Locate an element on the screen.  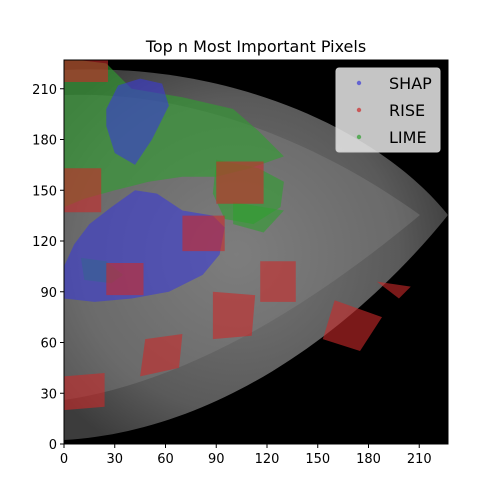
y-tick-label: 210 is located at coordinates (44, 90).